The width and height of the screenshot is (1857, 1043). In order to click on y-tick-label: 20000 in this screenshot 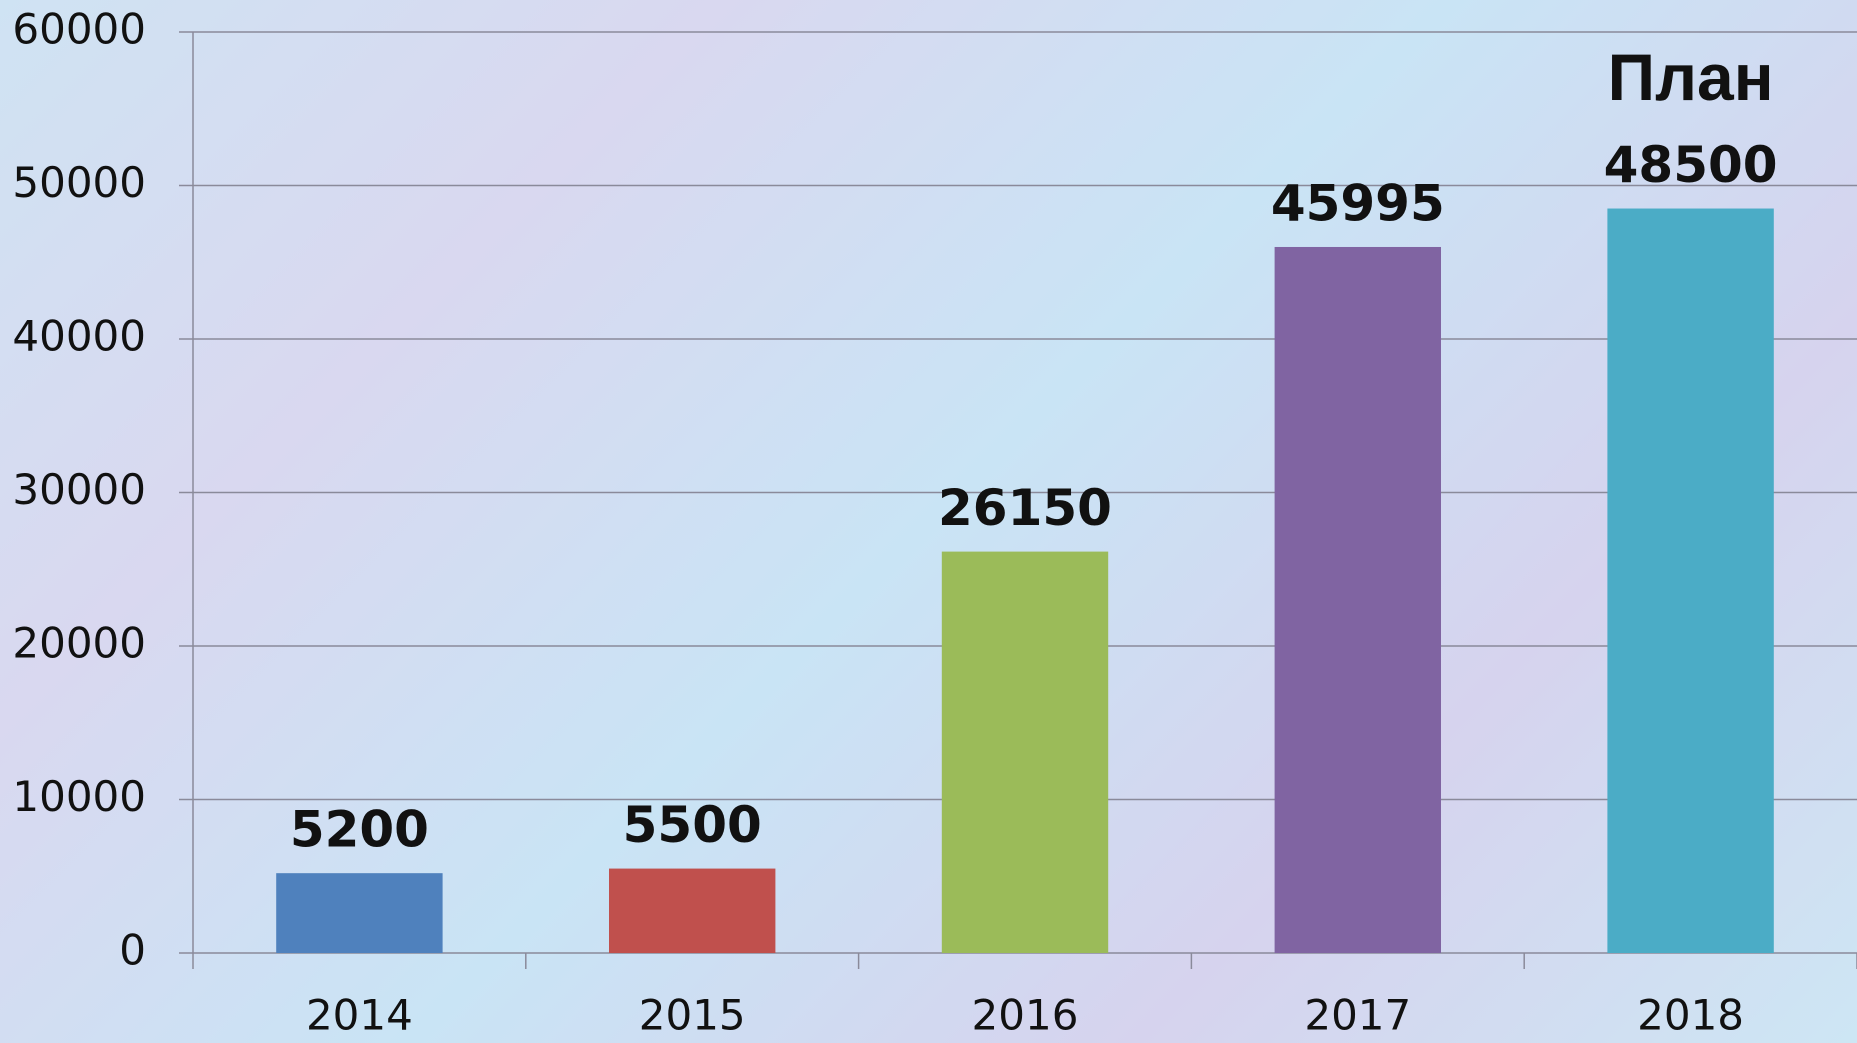, I will do `click(79, 643)`.